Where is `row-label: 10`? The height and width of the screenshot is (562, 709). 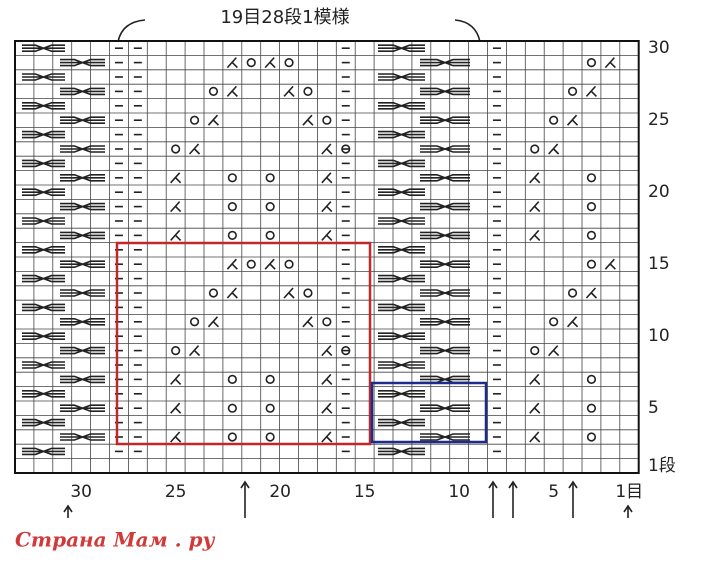 row-label: 10 is located at coordinates (659, 336).